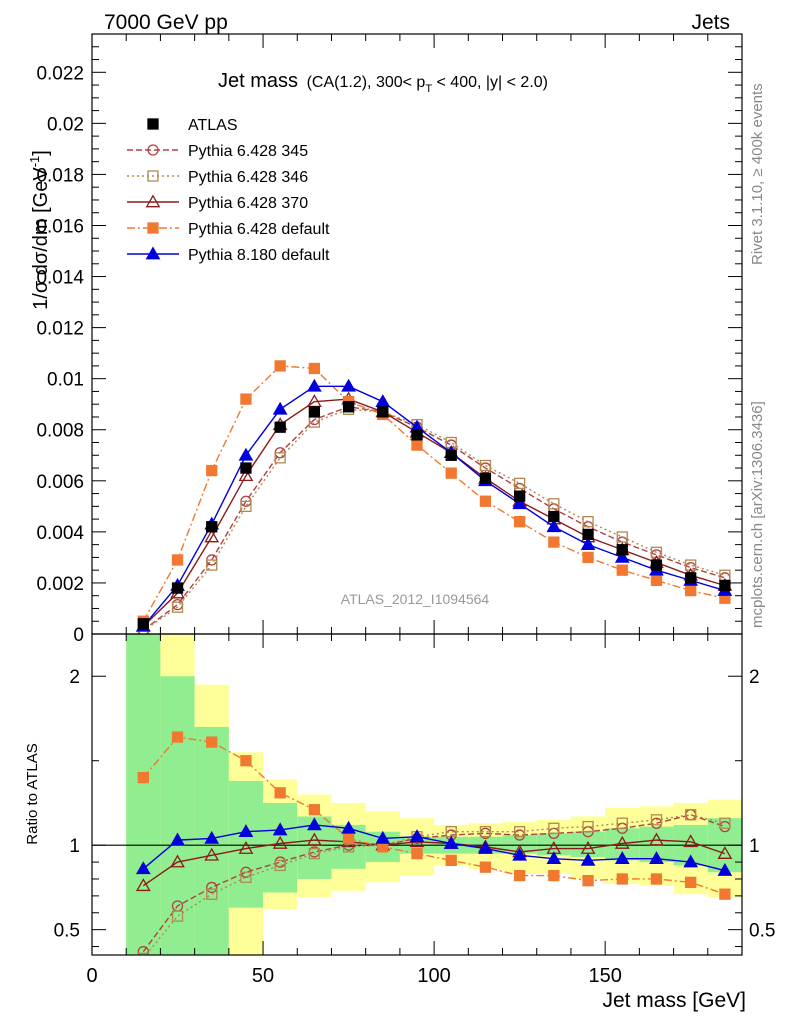 The image size is (786, 1024). I want to click on ratio-y-tick-label-right: 1, so click(754, 846).